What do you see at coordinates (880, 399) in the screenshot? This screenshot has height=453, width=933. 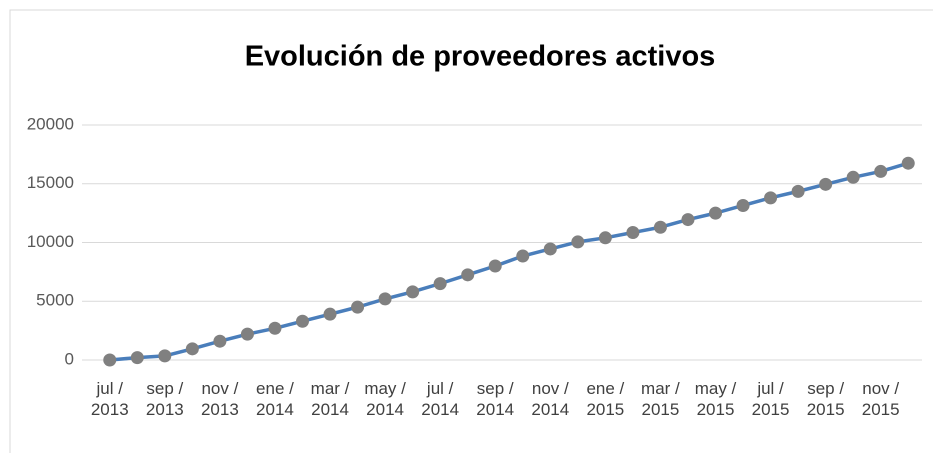 I see `x-tick-label: nov / 2015` at bounding box center [880, 399].